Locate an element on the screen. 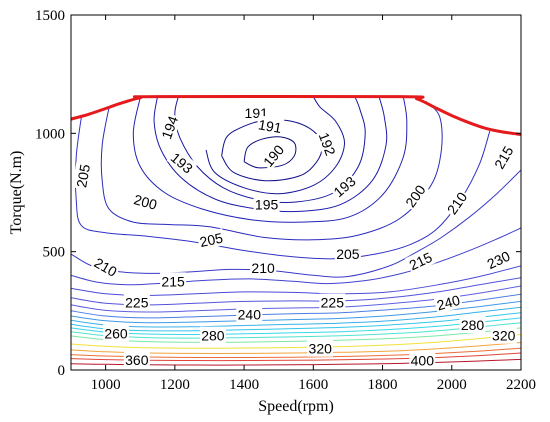  max-torque-envelope is located at coordinates (296, 115).